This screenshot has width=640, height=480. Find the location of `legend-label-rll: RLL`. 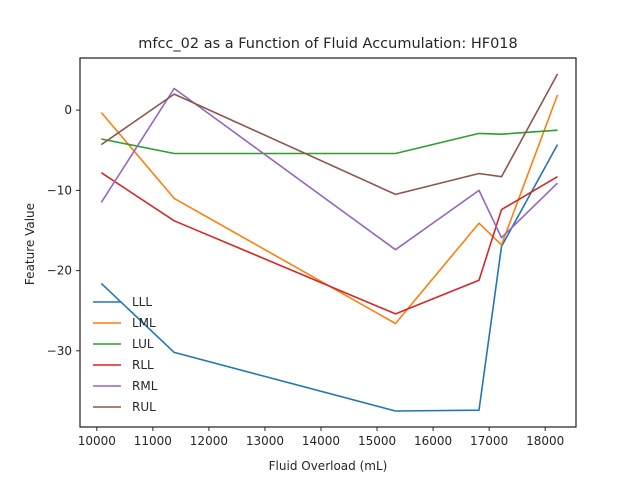

legend-label-rll: RLL is located at coordinates (143, 365).